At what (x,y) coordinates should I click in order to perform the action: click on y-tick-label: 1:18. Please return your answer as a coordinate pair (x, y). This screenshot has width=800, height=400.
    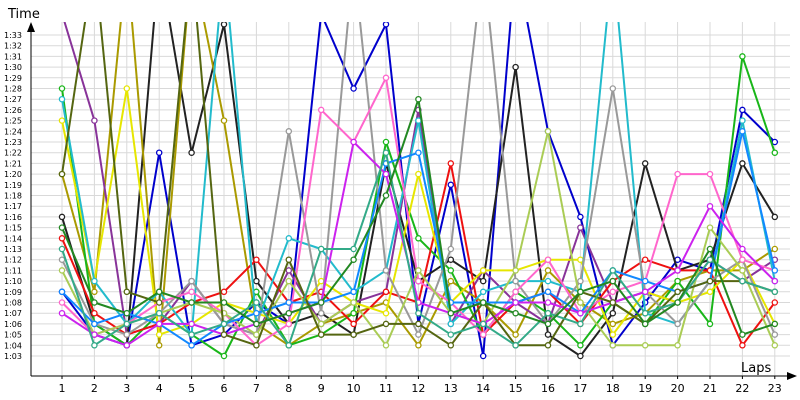
    Looking at the image, I should click on (13, 196).